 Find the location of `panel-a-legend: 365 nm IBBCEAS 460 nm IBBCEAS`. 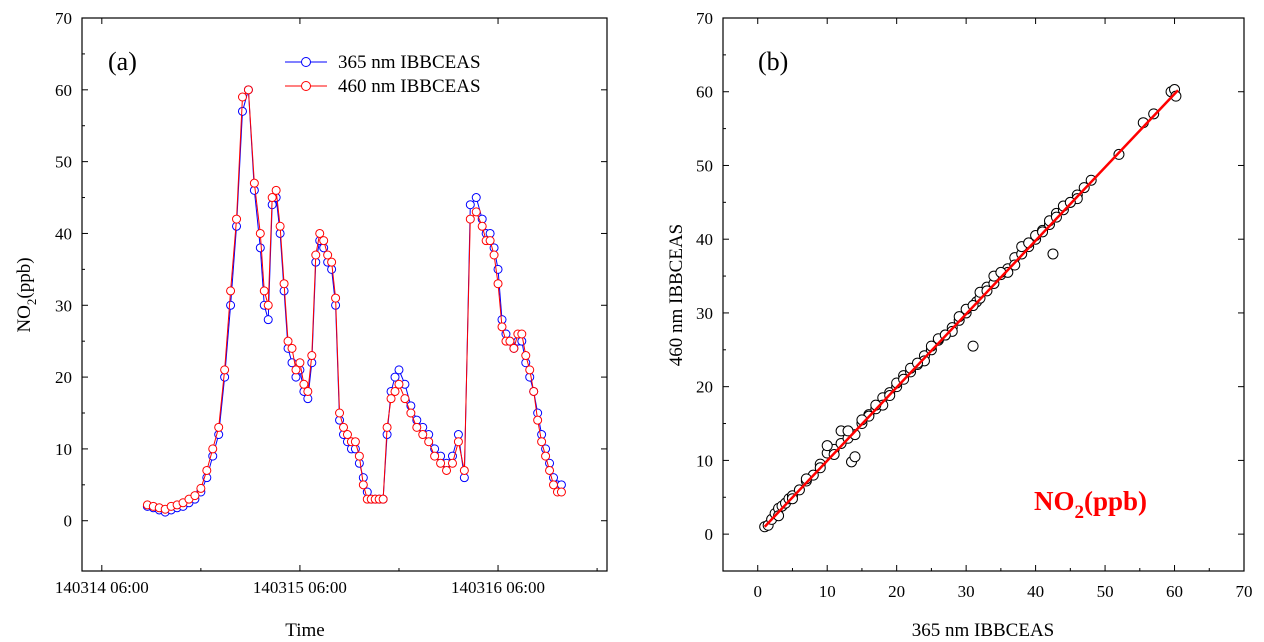

panel-a-legend: 365 nm IBBCEAS 460 nm IBBCEAS is located at coordinates (383, 74).